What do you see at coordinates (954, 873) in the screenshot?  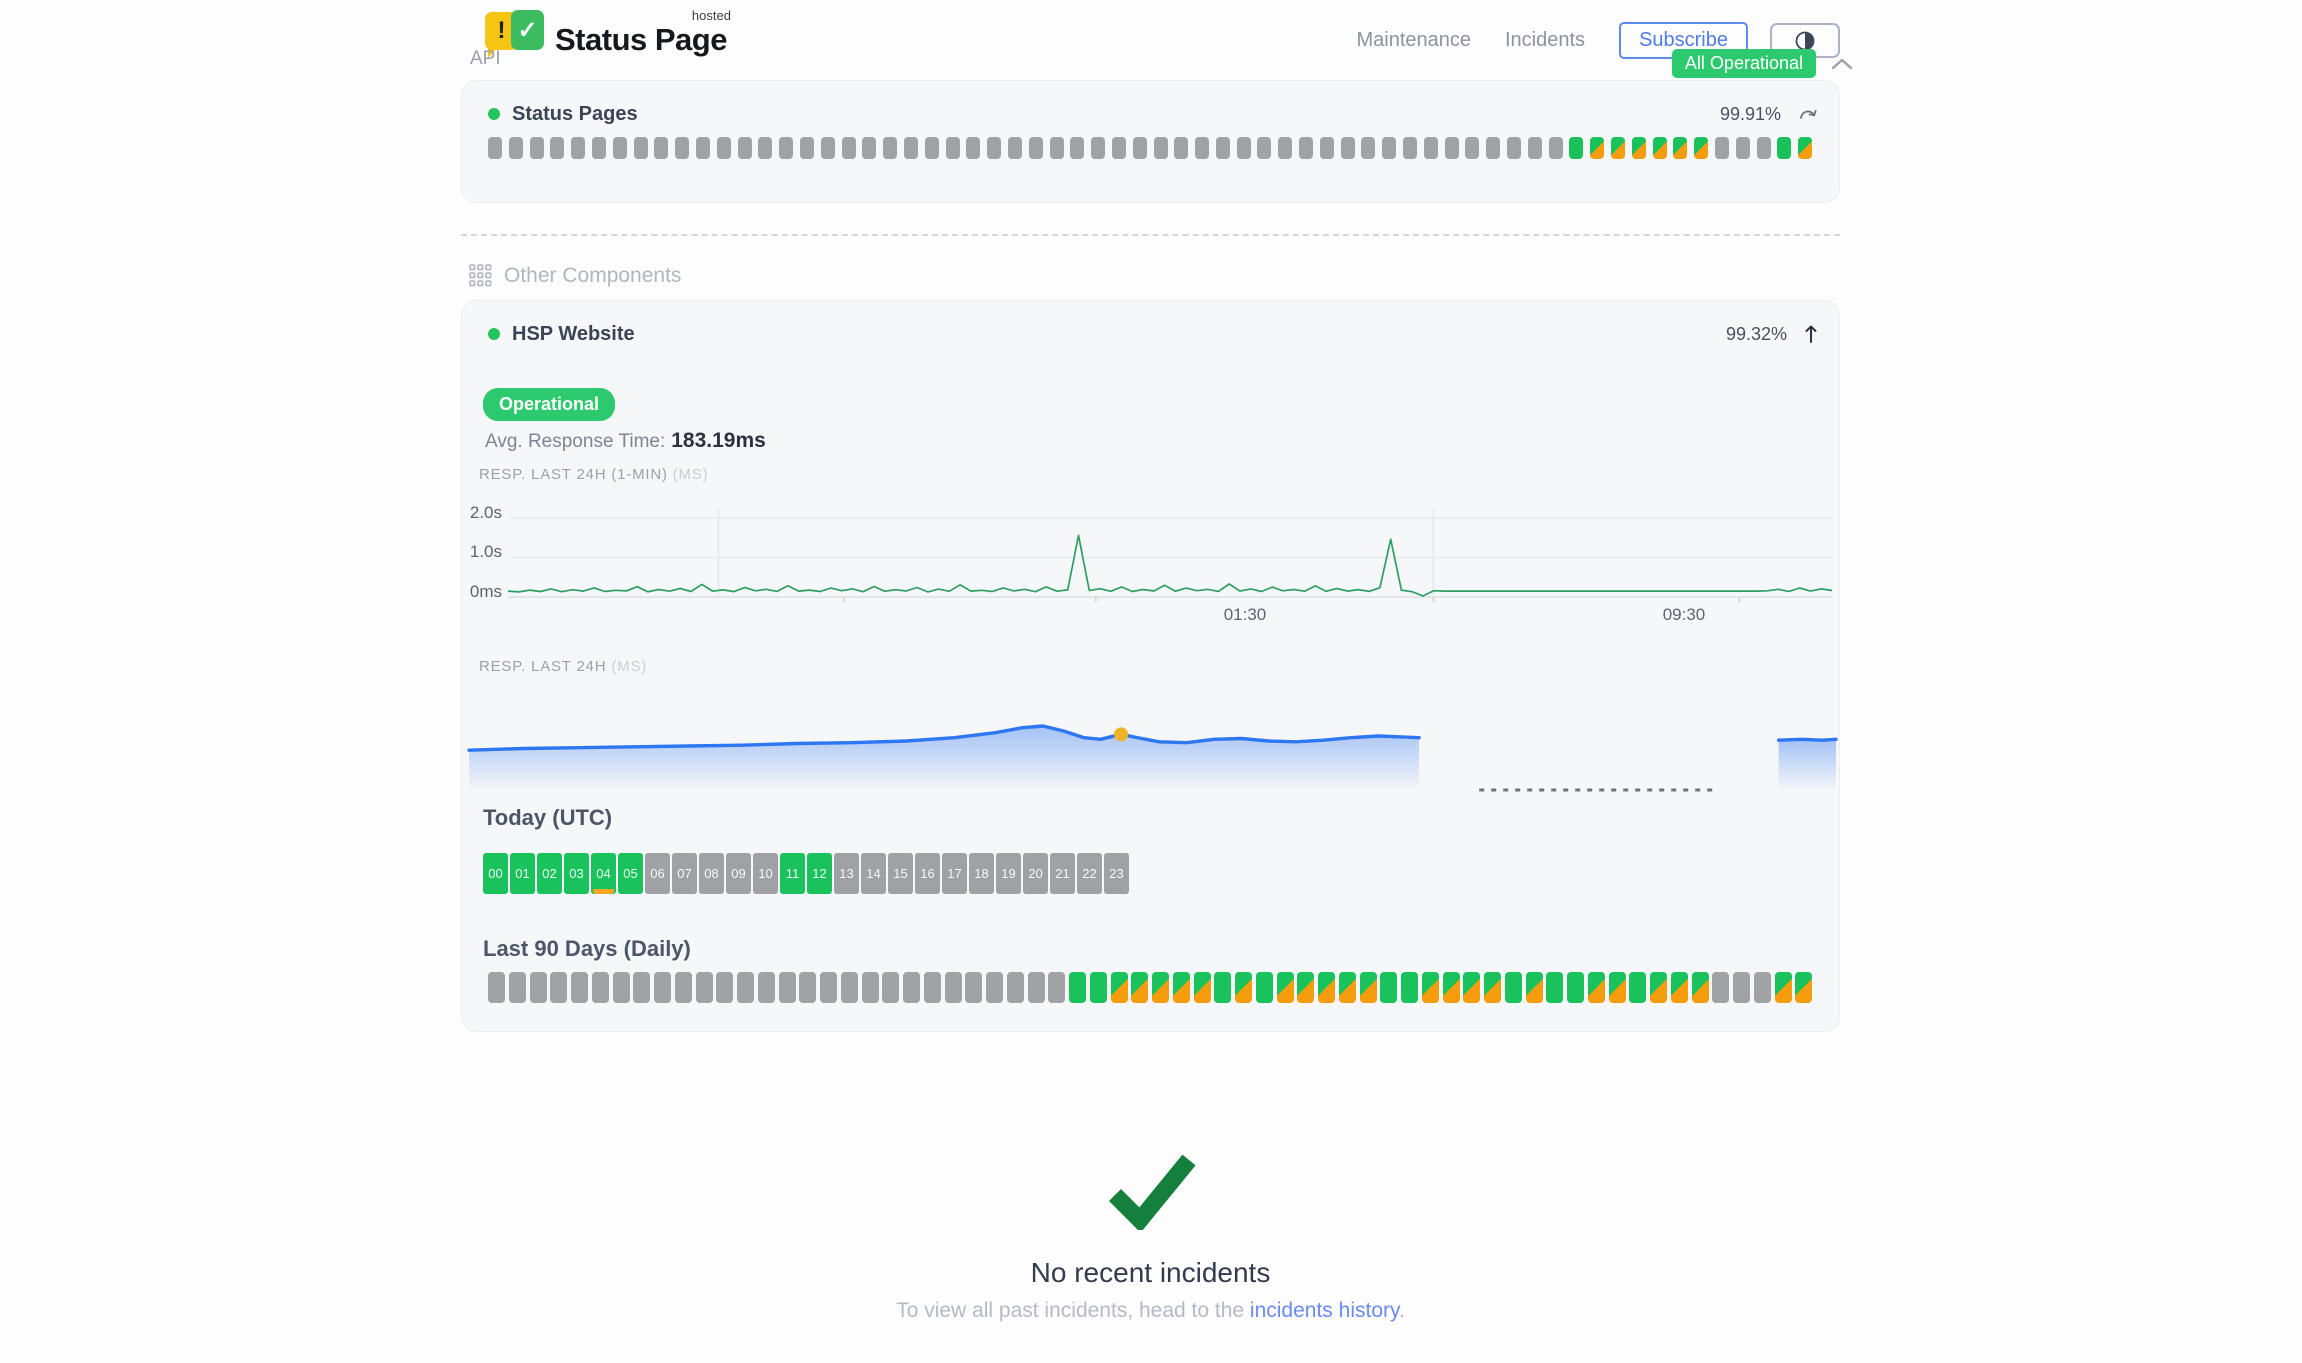 I see `hour-block: 17` at bounding box center [954, 873].